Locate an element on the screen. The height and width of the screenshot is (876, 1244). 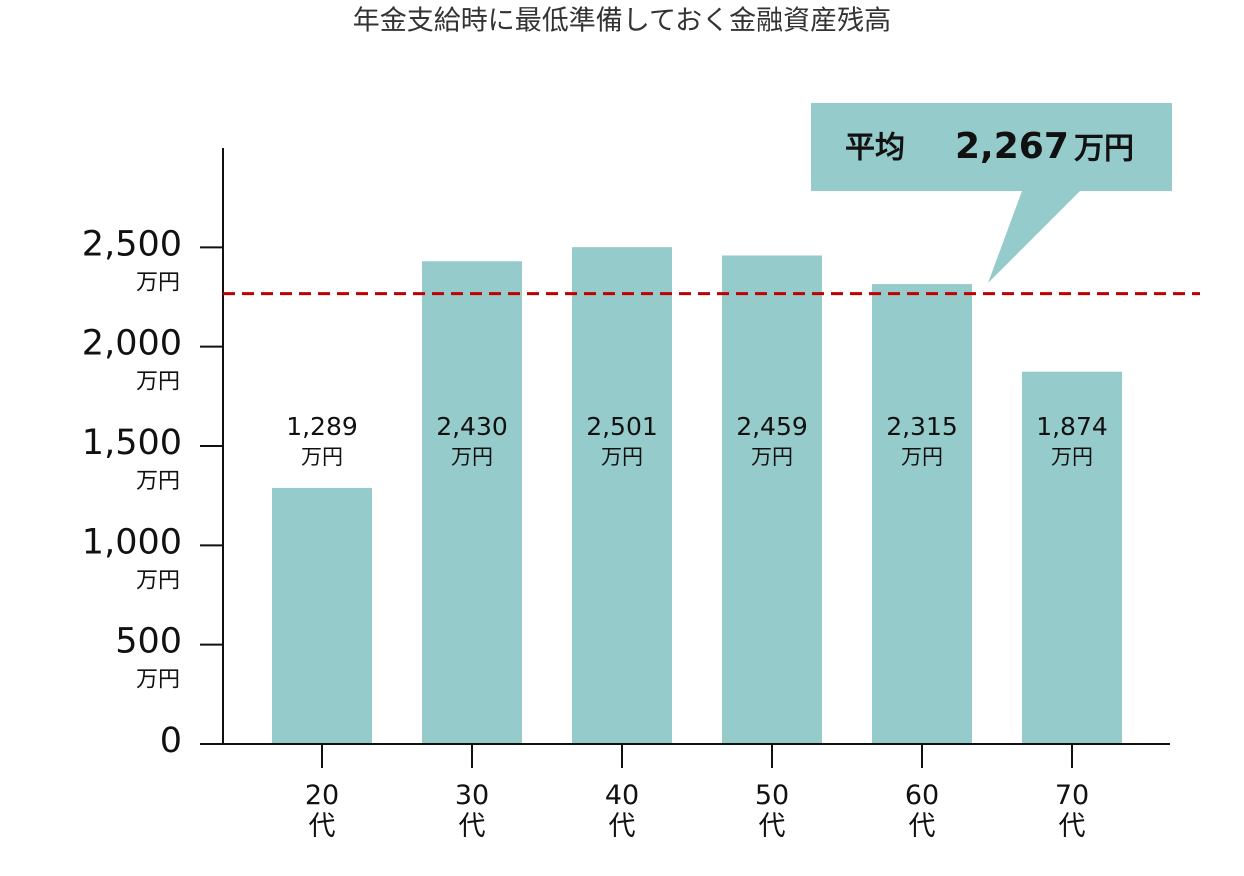
x-tick-label: 60代 is located at coordinates (922, 811).